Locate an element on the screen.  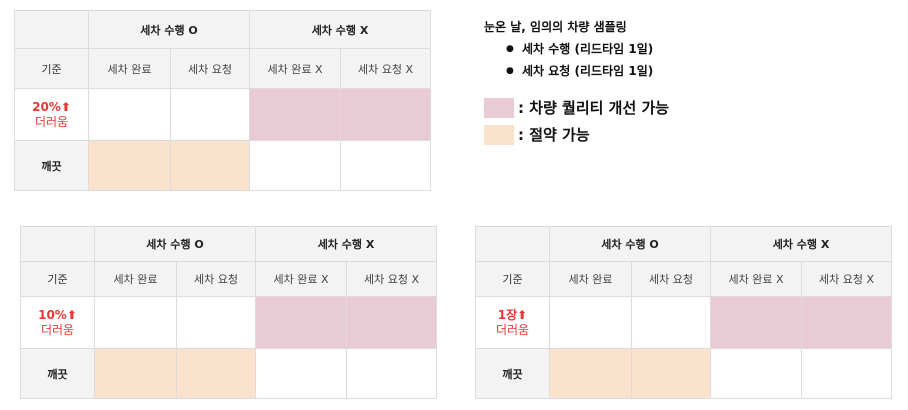
dirty-row-label: 1장⬆ 더러움 is located at coordinates (512, 322).